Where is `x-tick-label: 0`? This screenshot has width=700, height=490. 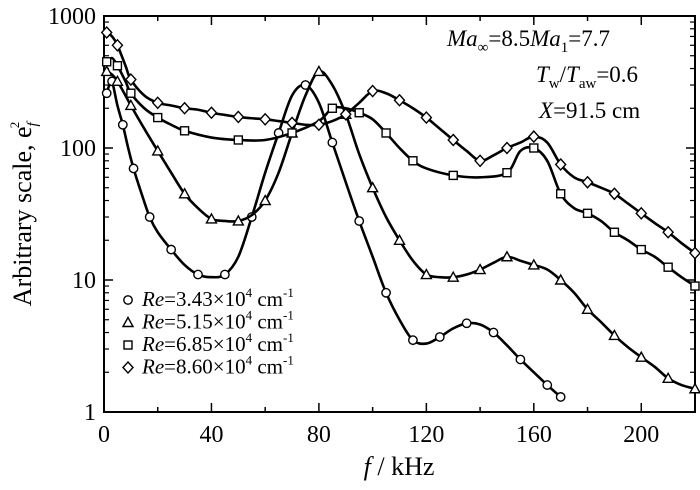 x-tick-label: 0 is located at coordinates (104, 435).